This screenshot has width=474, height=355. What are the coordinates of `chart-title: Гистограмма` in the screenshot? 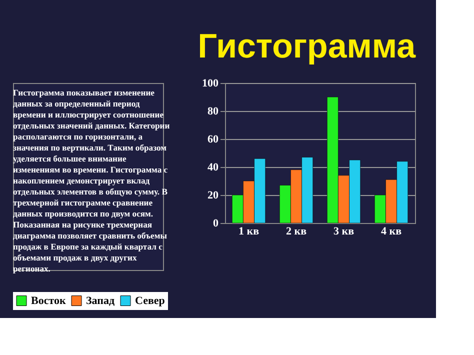 It's located at (307, 47).